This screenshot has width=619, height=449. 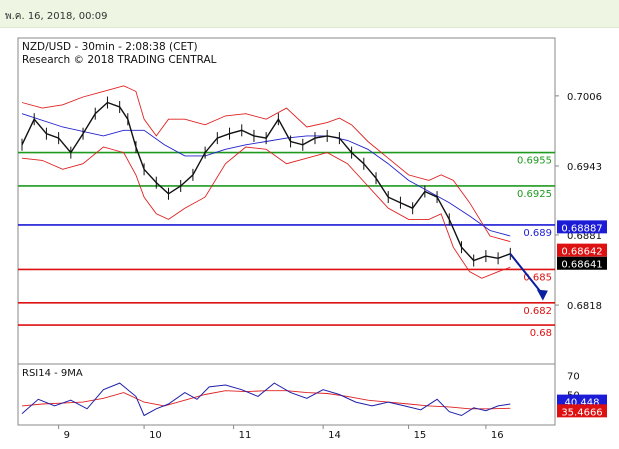 I want to click on rsi-tag-0-label: 40.448, so click(x=582, y=403).